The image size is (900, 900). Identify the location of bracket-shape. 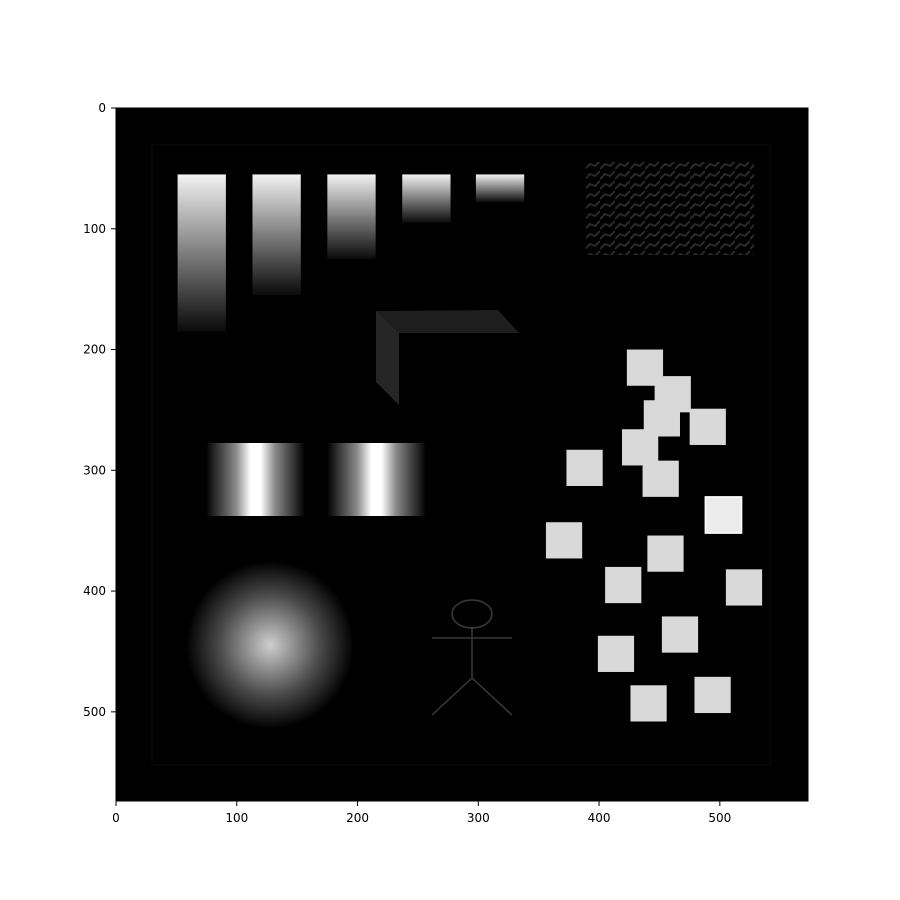
(447, 357).